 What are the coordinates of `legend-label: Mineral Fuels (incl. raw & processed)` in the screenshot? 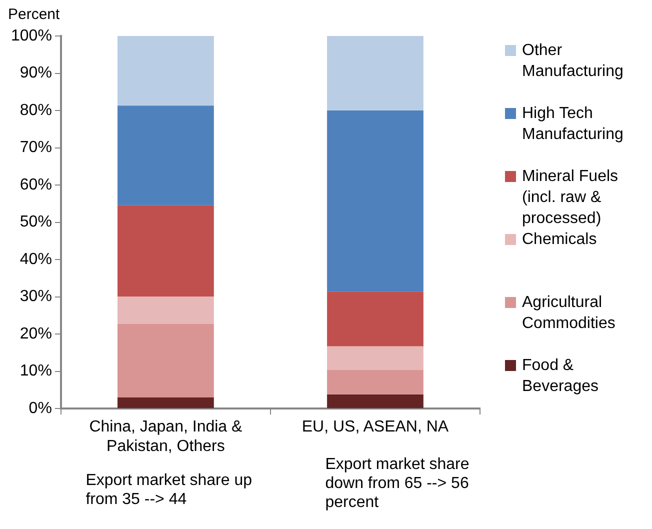 It's located at (571, 198).